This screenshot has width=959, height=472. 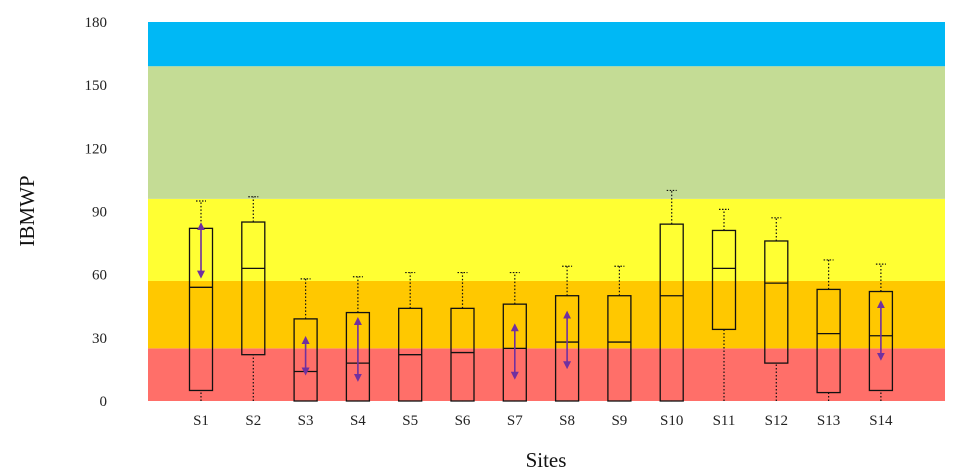 I want to click on box-s1, so click(x=201, y=300).